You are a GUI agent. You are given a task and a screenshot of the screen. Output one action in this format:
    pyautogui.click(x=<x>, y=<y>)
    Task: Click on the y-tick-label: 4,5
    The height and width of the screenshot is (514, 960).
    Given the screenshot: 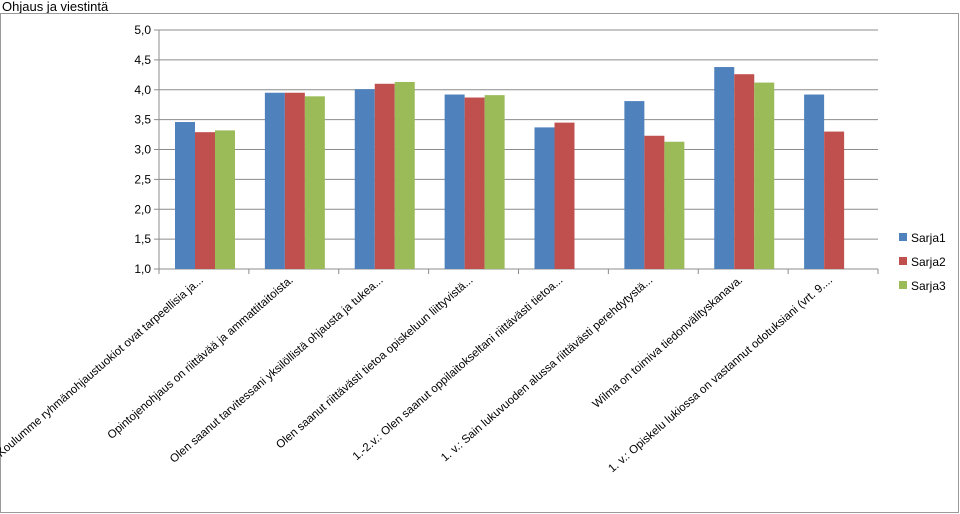 What is the action you would take?
    pyautogui.click(x=142, y=60)
    